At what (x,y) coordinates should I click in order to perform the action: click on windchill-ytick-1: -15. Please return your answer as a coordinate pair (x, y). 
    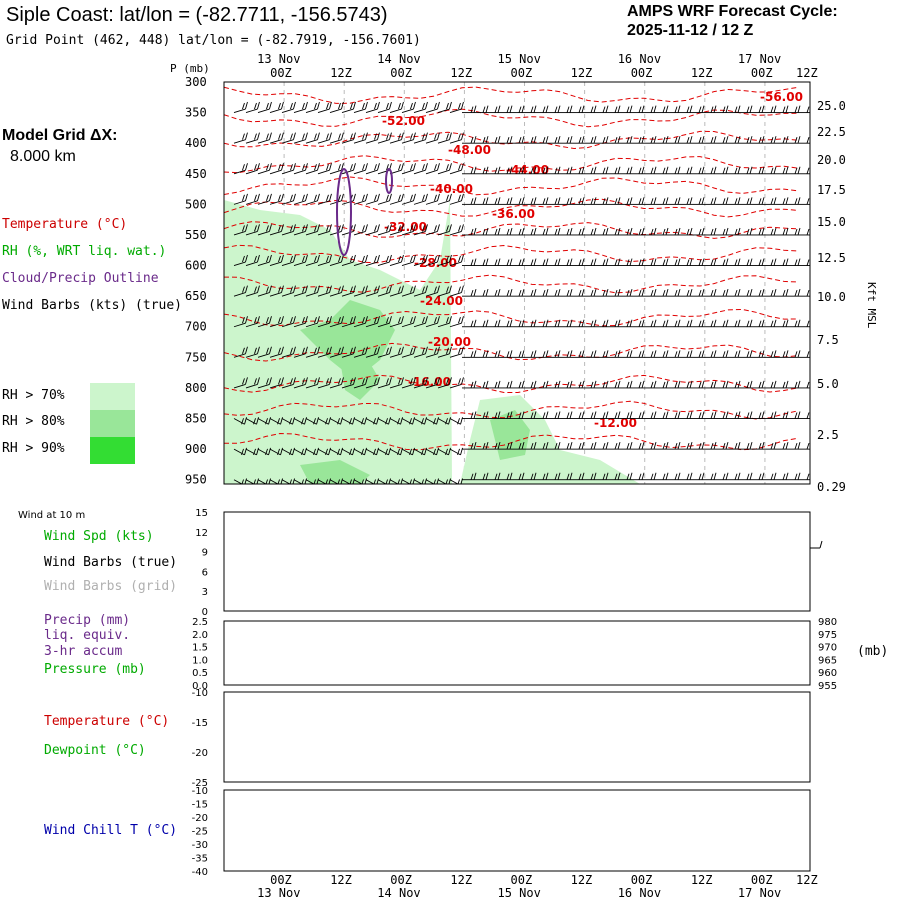
    Looking at the image, I should click on (200, 805).